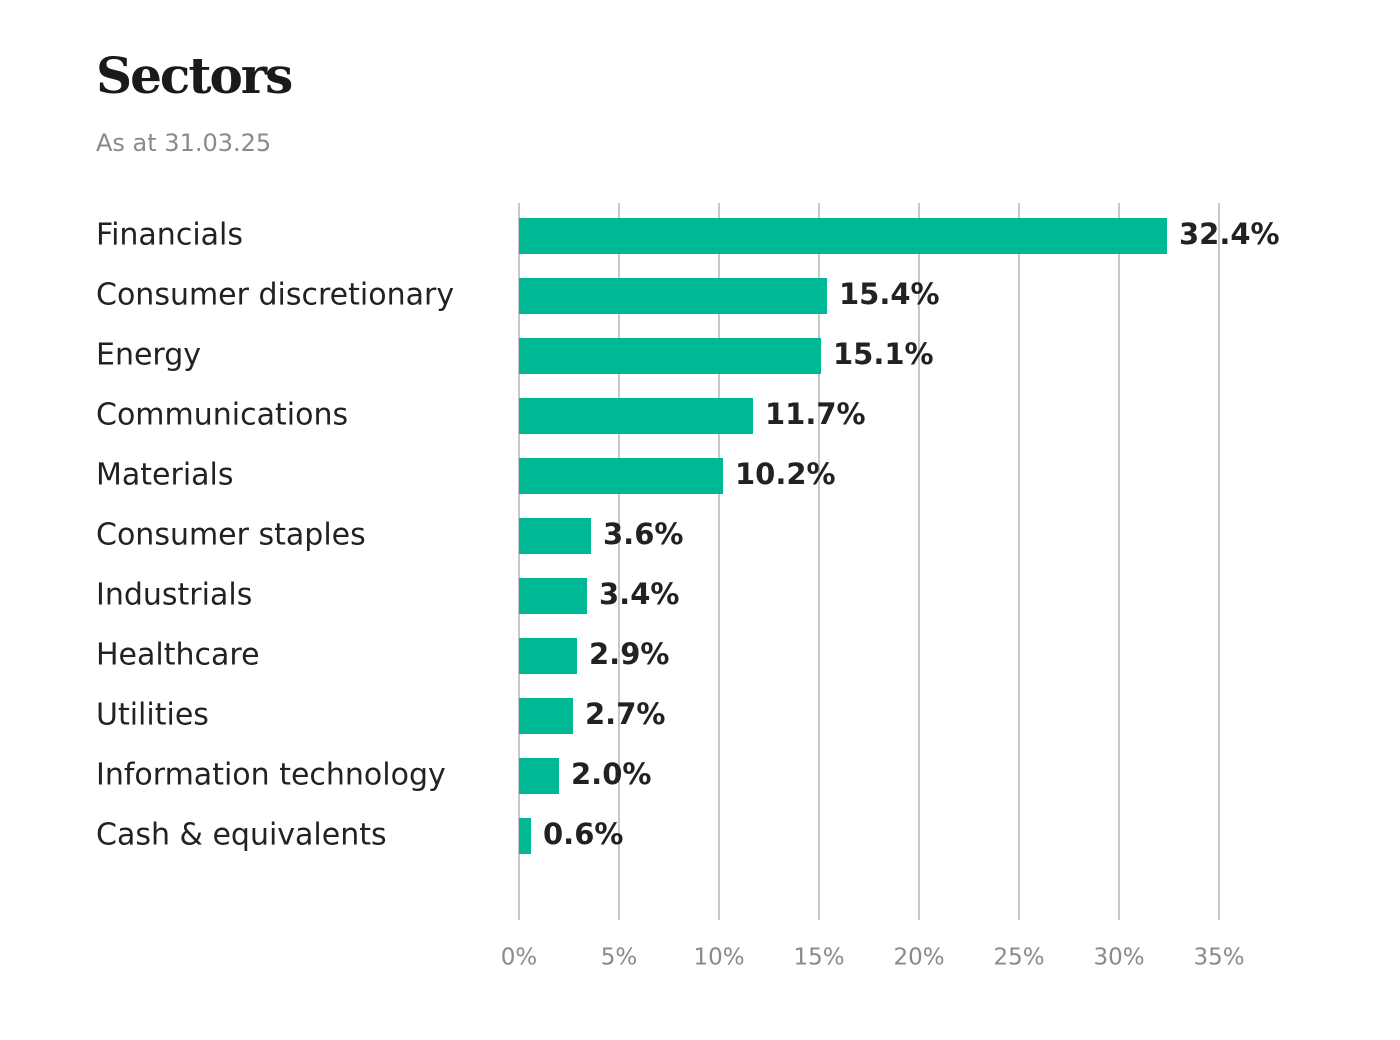  What do you see at coordinates (174, 595) in the screenshot?
I see `category-label: Industrials` at bounding box center [174, 595].